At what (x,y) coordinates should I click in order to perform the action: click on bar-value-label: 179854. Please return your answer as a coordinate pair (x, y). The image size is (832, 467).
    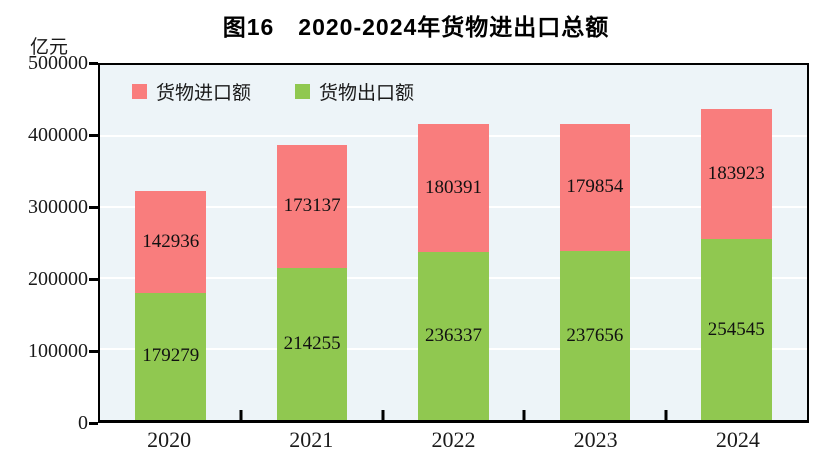
    Looking at the image, I should click on (595, 187).